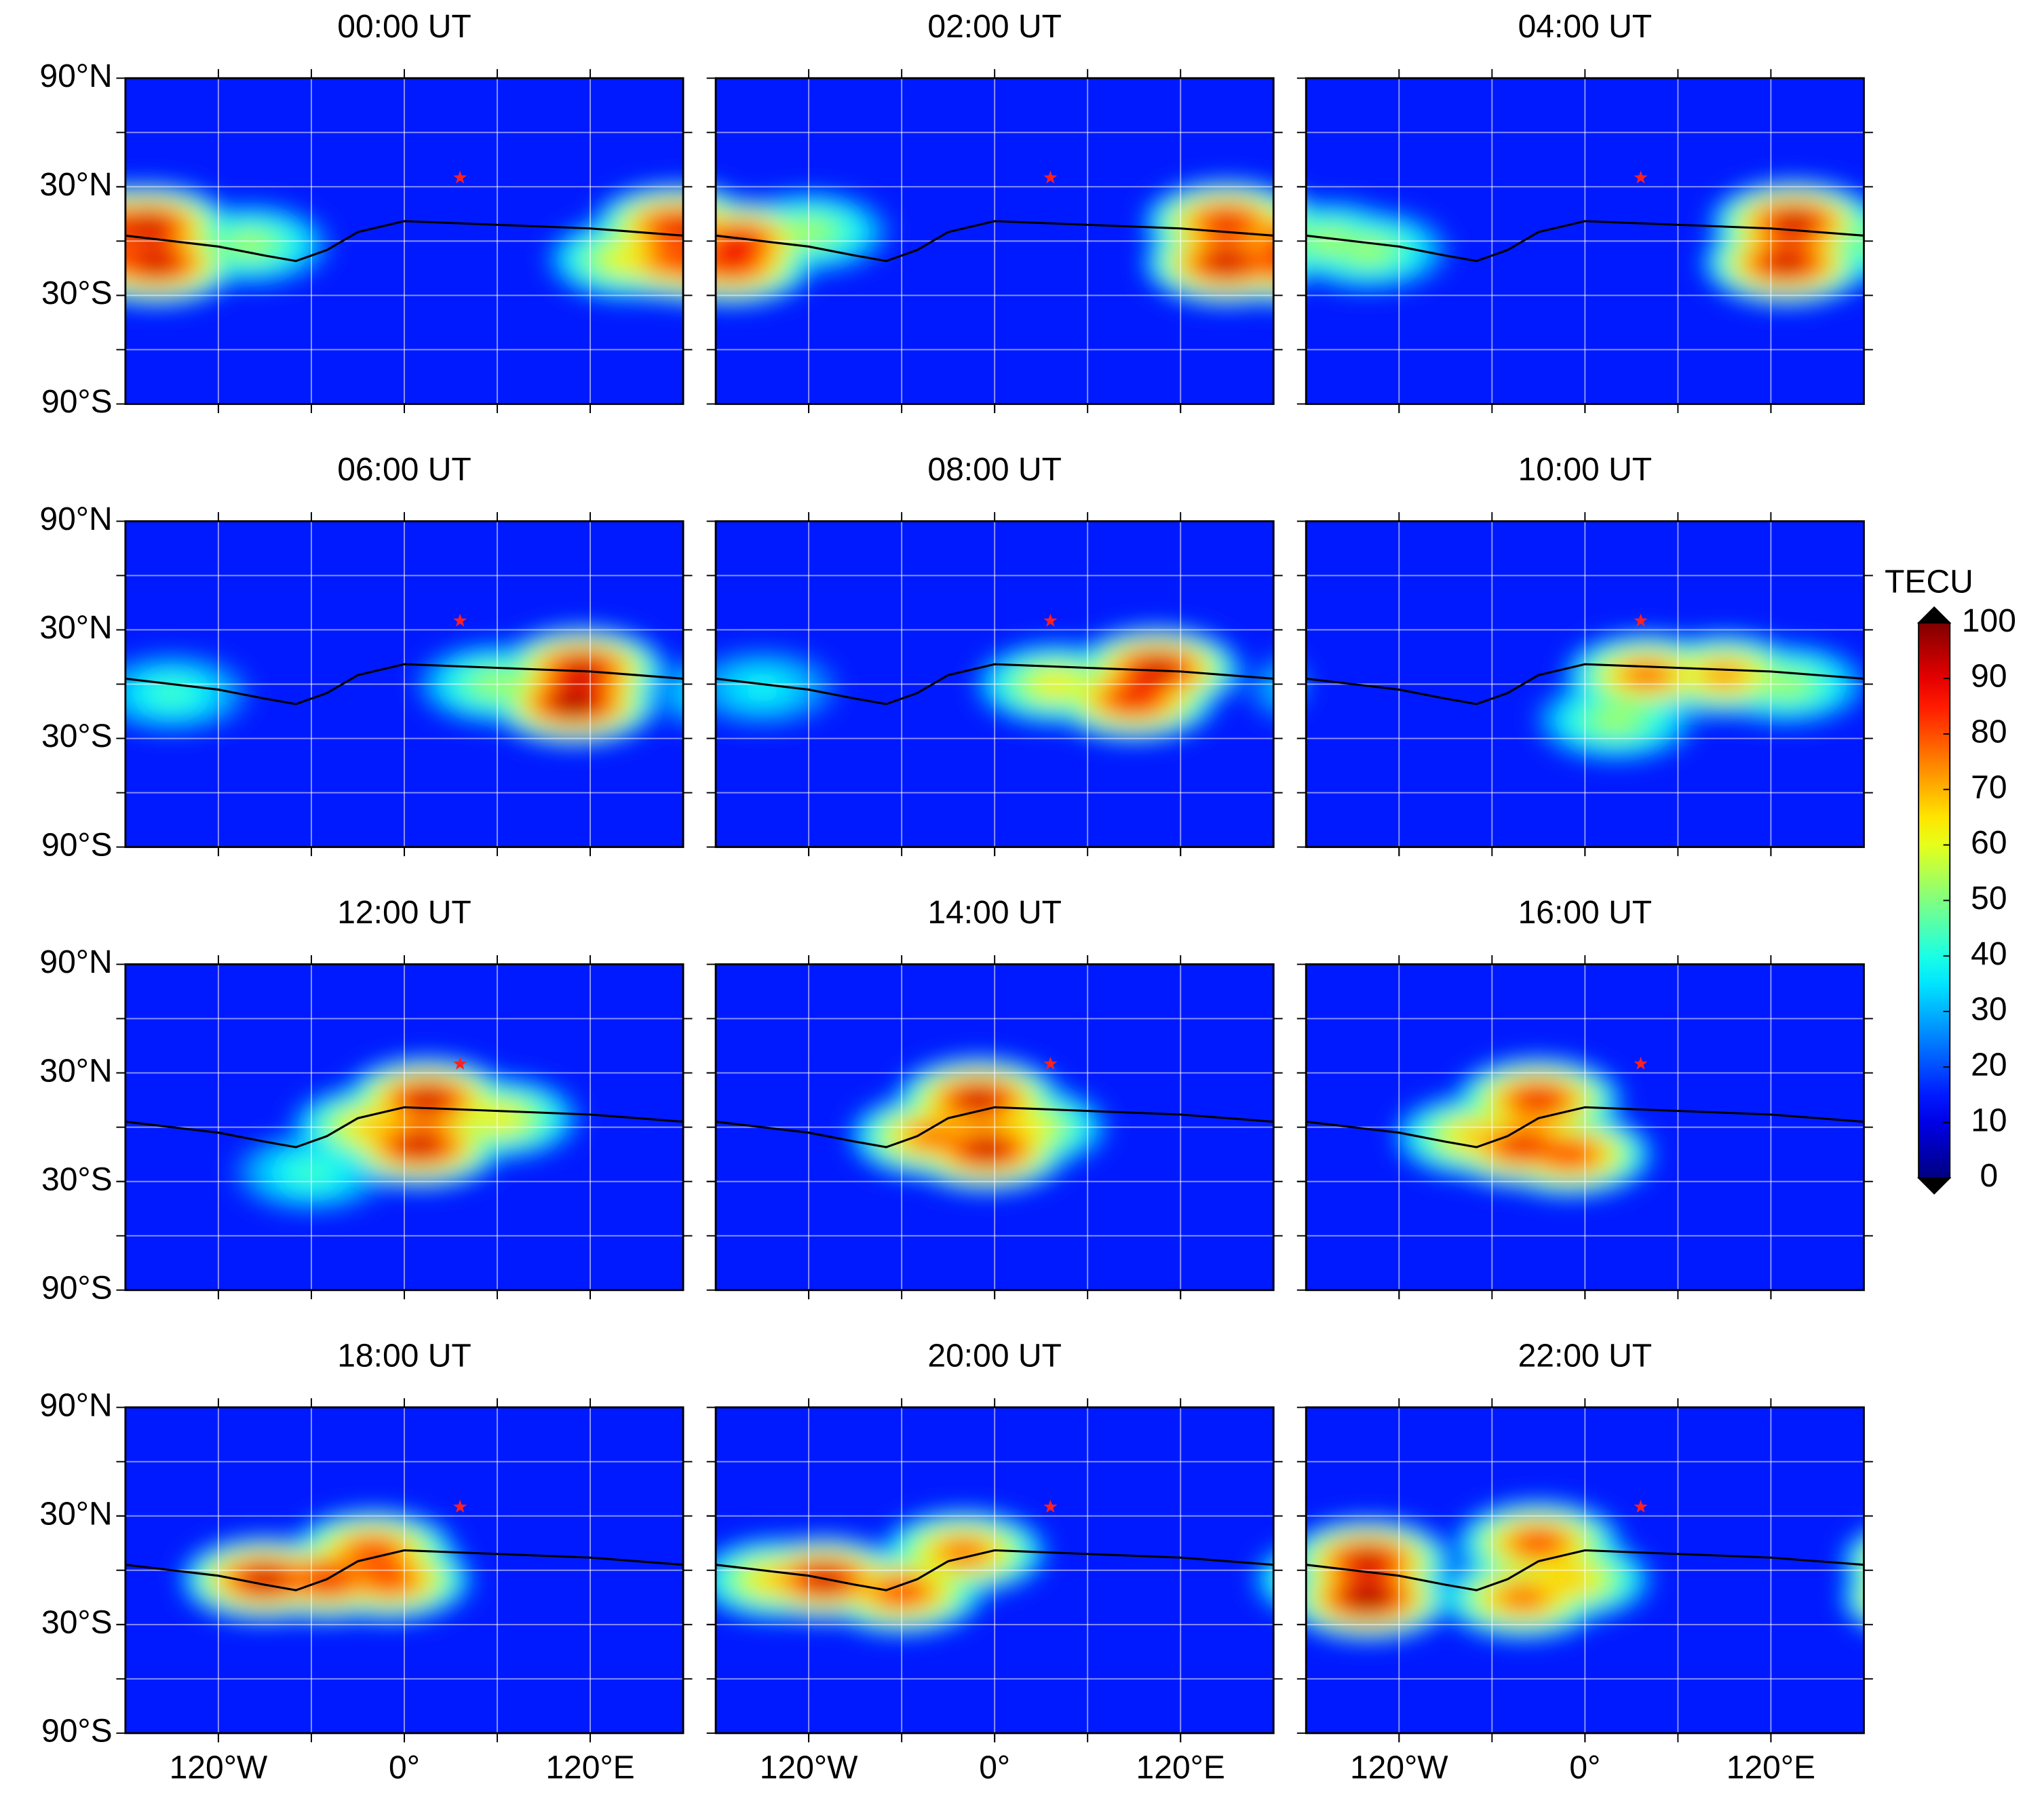 The height and width of the screenshot is (1797, 2044). I want to click on panel-title: 20:00 UT, so click(994, 1356).